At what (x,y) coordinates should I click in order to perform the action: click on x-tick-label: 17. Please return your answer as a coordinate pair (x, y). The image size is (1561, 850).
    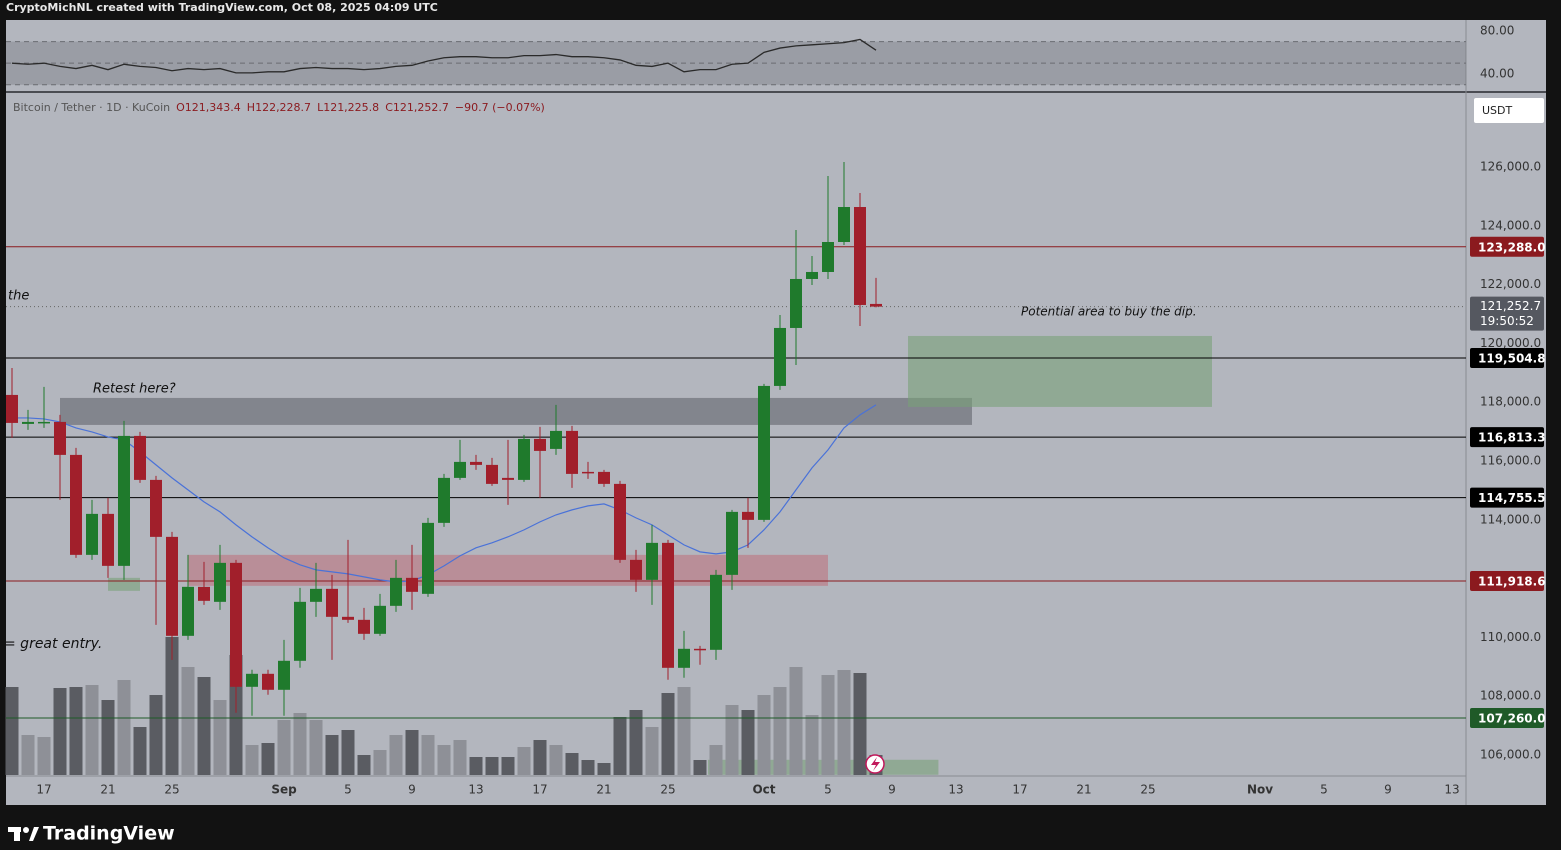
    Looking at the image, I should click on (539, 790).